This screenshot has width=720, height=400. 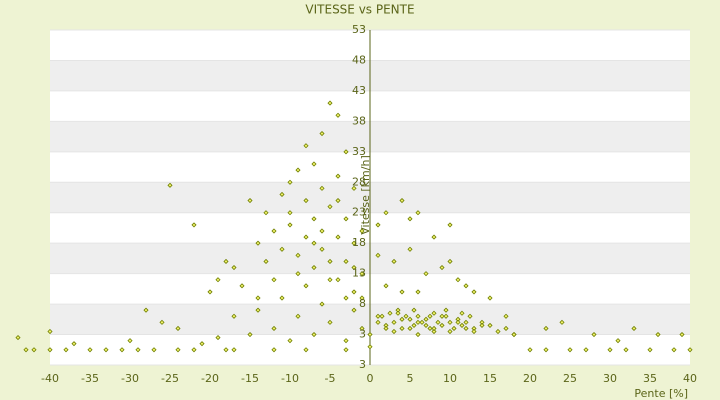 I want to click on y-tick-label: 28, so click(x=359, y=181).